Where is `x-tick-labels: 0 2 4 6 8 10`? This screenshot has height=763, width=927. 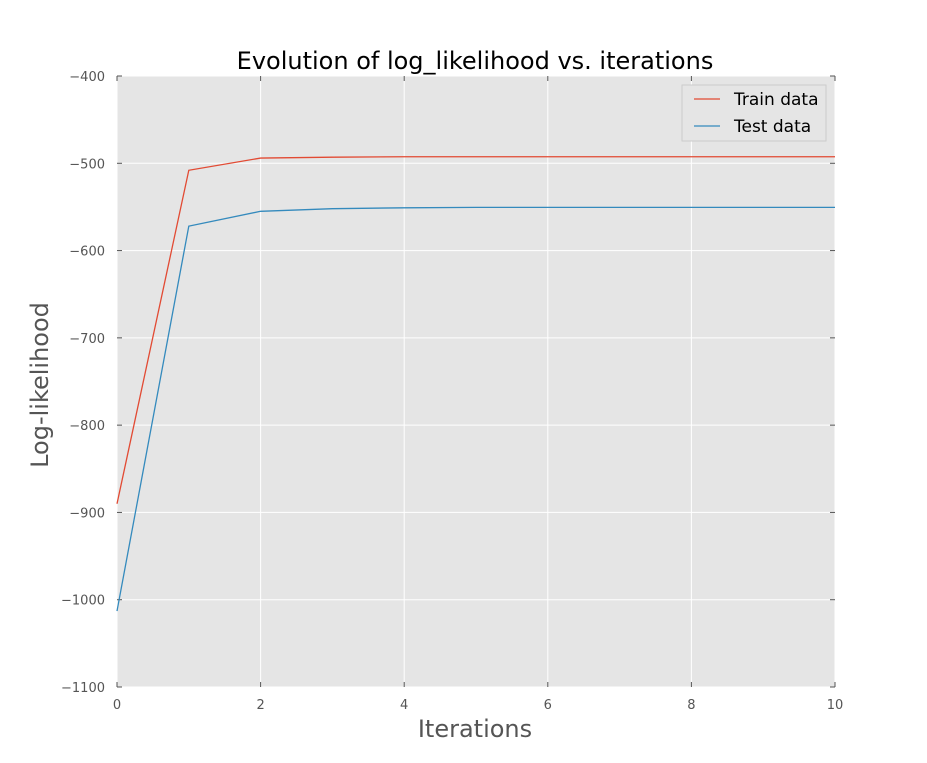
x-tick-labels: 0 2 4 6 8 10 is located at coordinates (478, 705).